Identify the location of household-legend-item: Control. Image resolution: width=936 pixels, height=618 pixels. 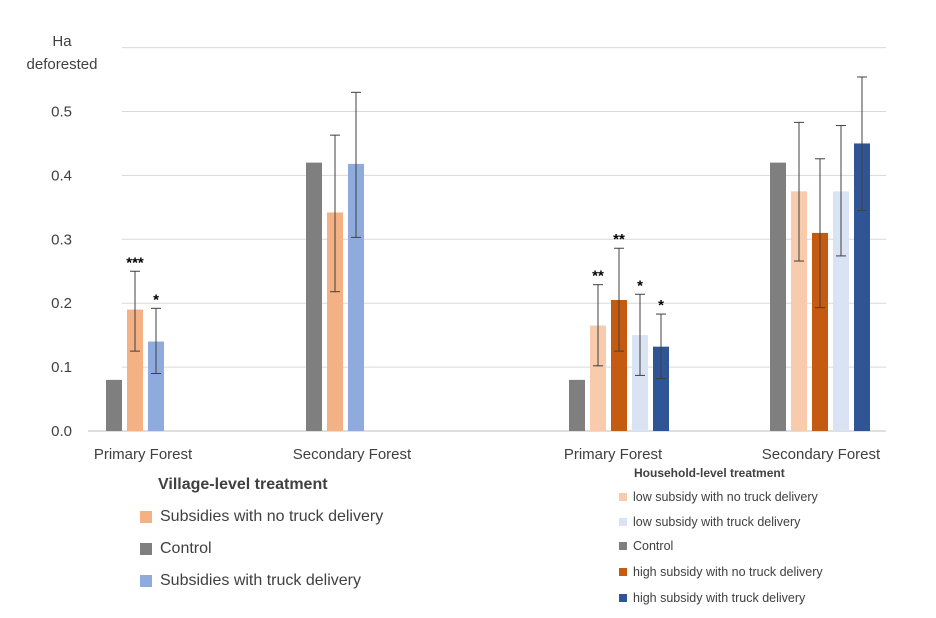
(646, 546).